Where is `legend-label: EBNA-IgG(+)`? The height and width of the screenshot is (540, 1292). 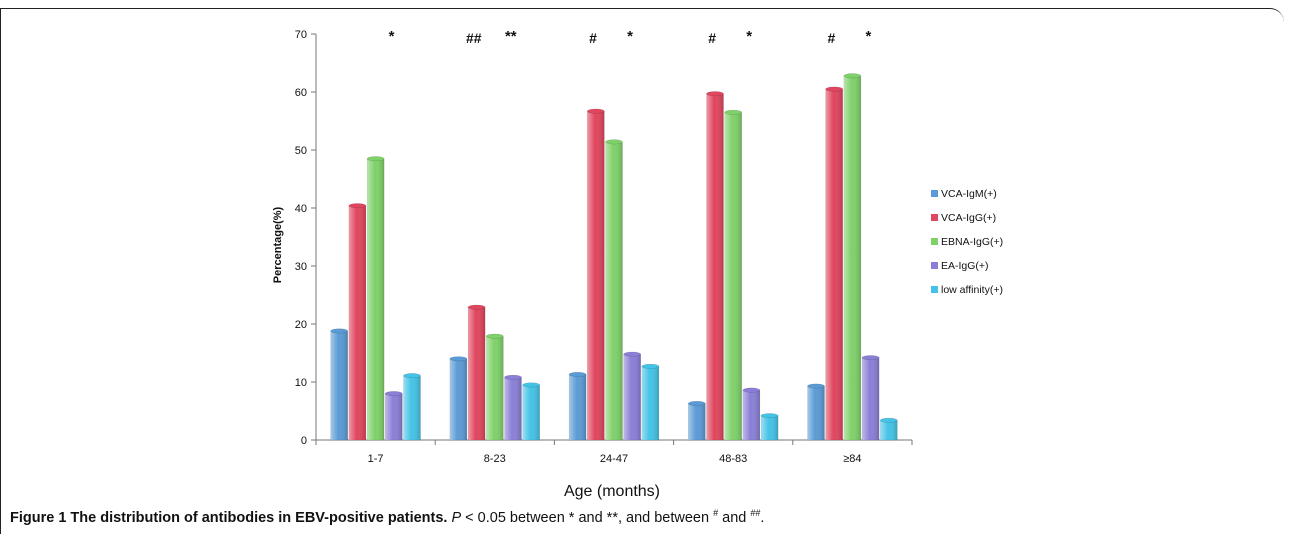
legend-label: EBNA-IgG(+) is located at coordinates (972, 242).